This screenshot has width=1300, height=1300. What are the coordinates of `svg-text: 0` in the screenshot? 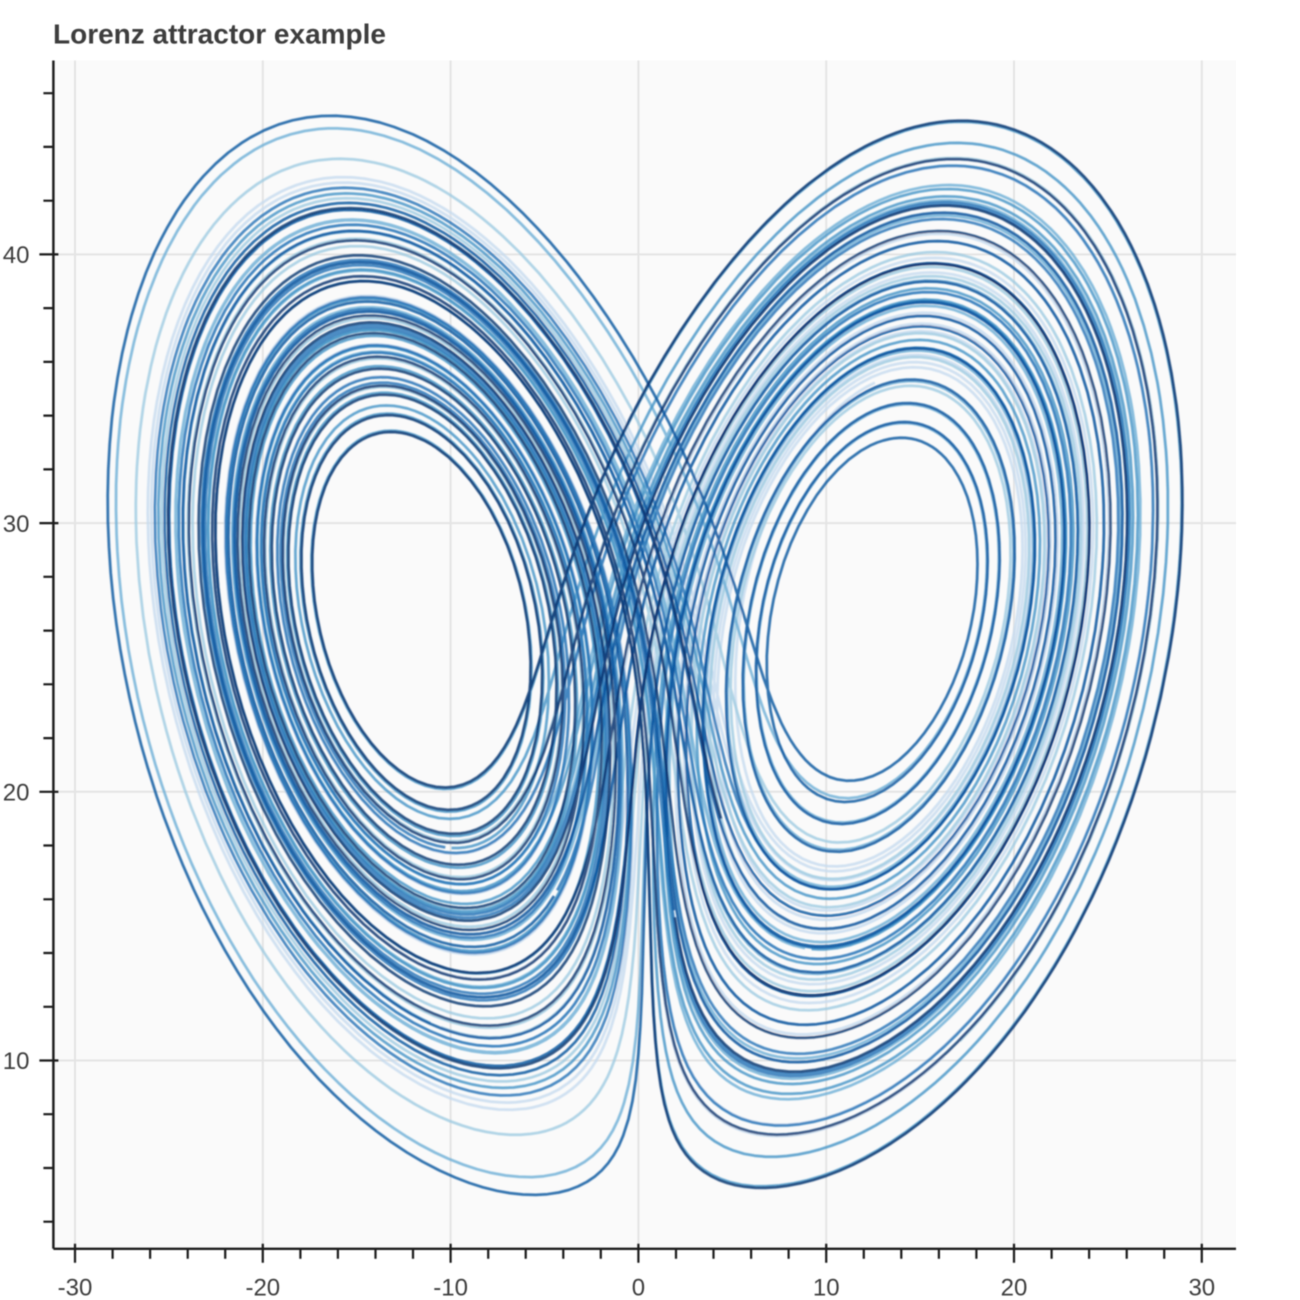 It's located at (638, 1287).